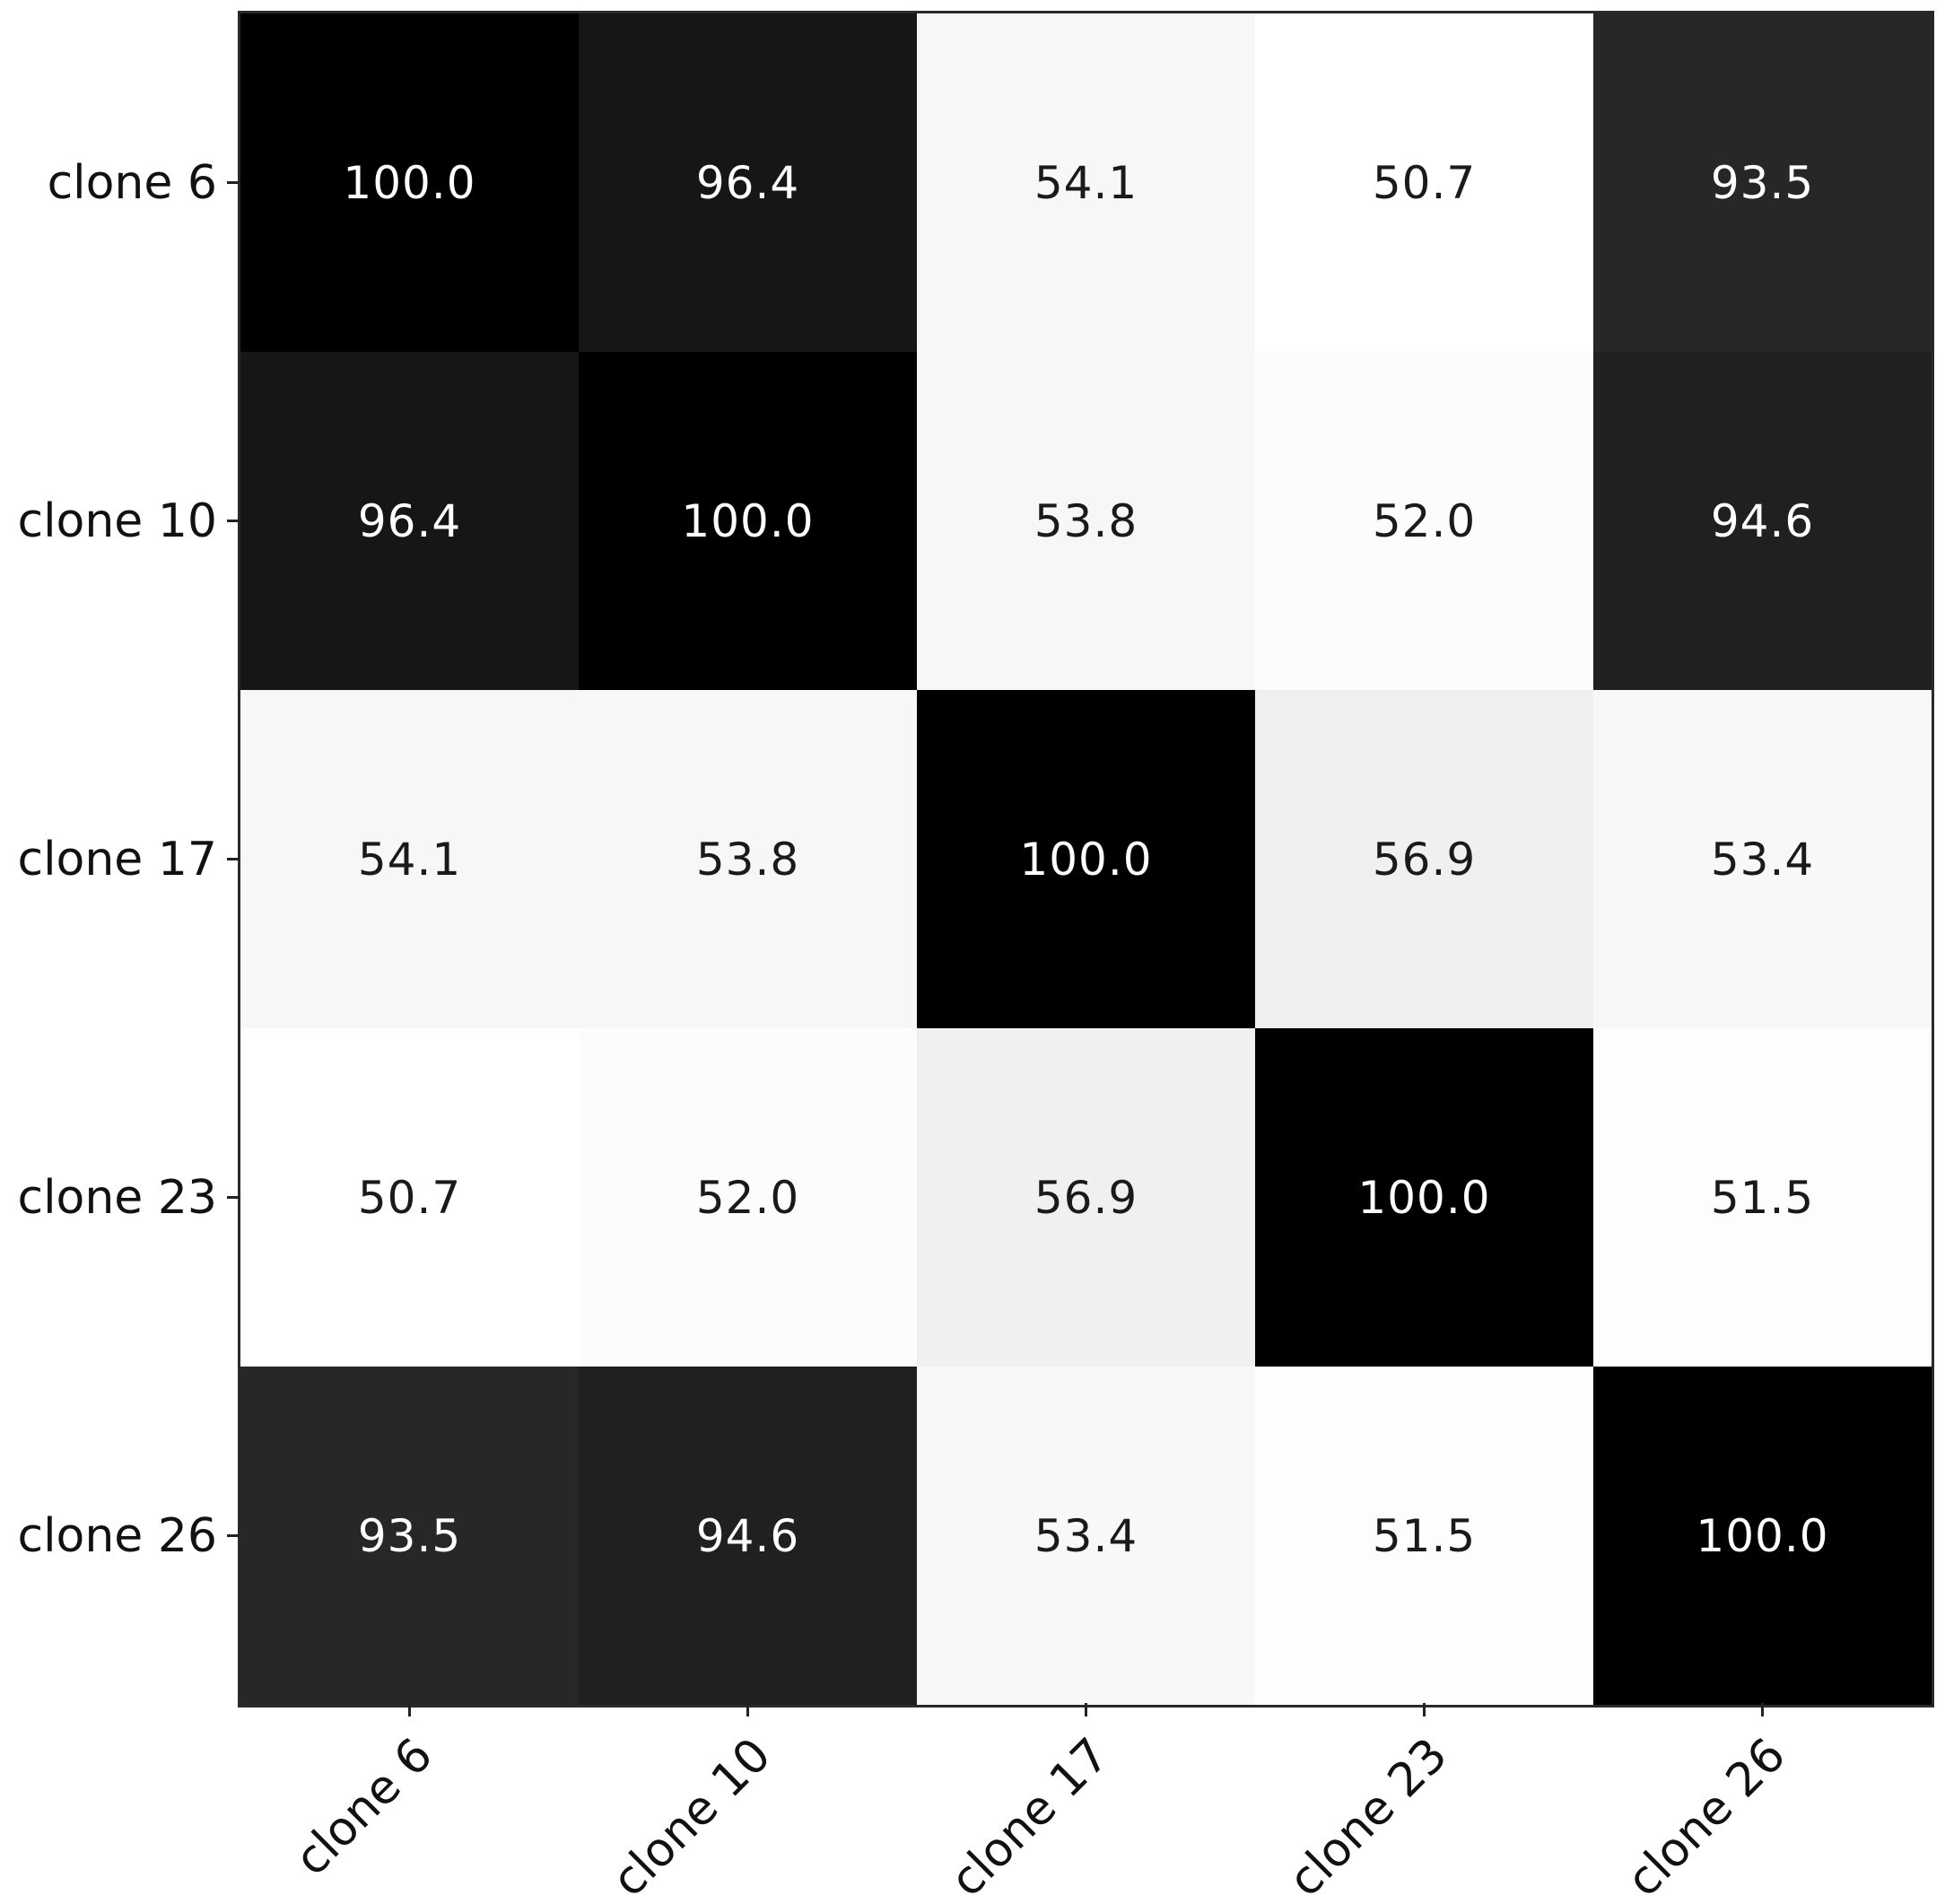 This screenshot has width=1945, height=1904. I want to click on heatmap-cell-clone-26-clone-26: 100.0, so click(1763, 1536).